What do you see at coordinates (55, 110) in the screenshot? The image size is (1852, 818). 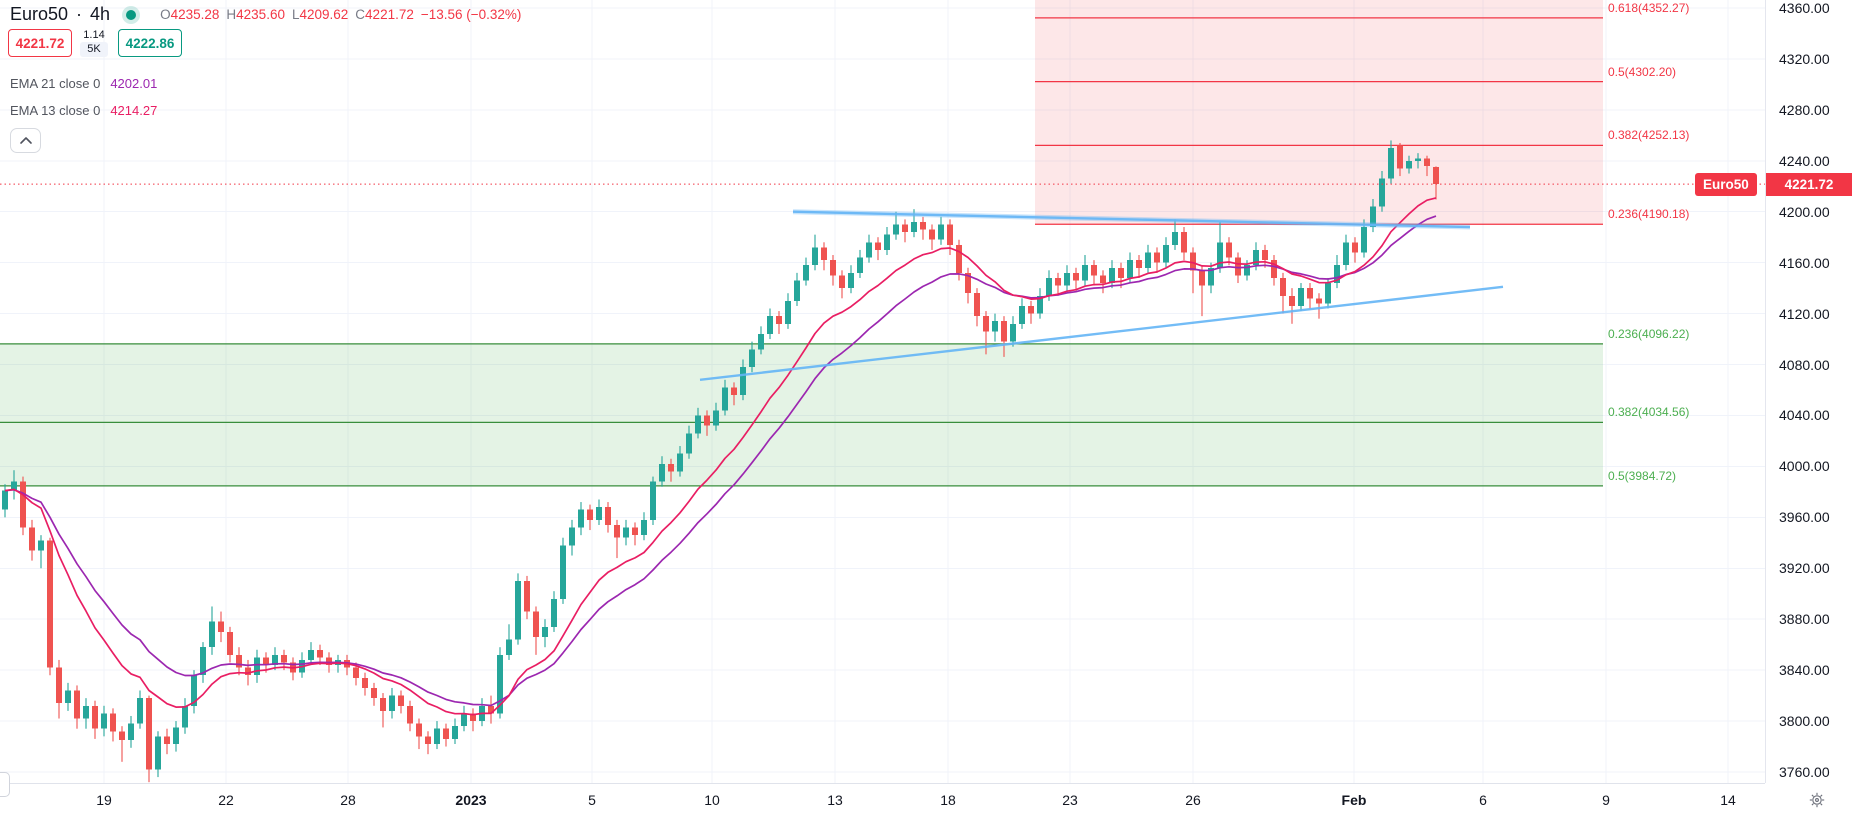 I see `ema13-label: EMA 13 close 0` at bounding box center [55, 110].